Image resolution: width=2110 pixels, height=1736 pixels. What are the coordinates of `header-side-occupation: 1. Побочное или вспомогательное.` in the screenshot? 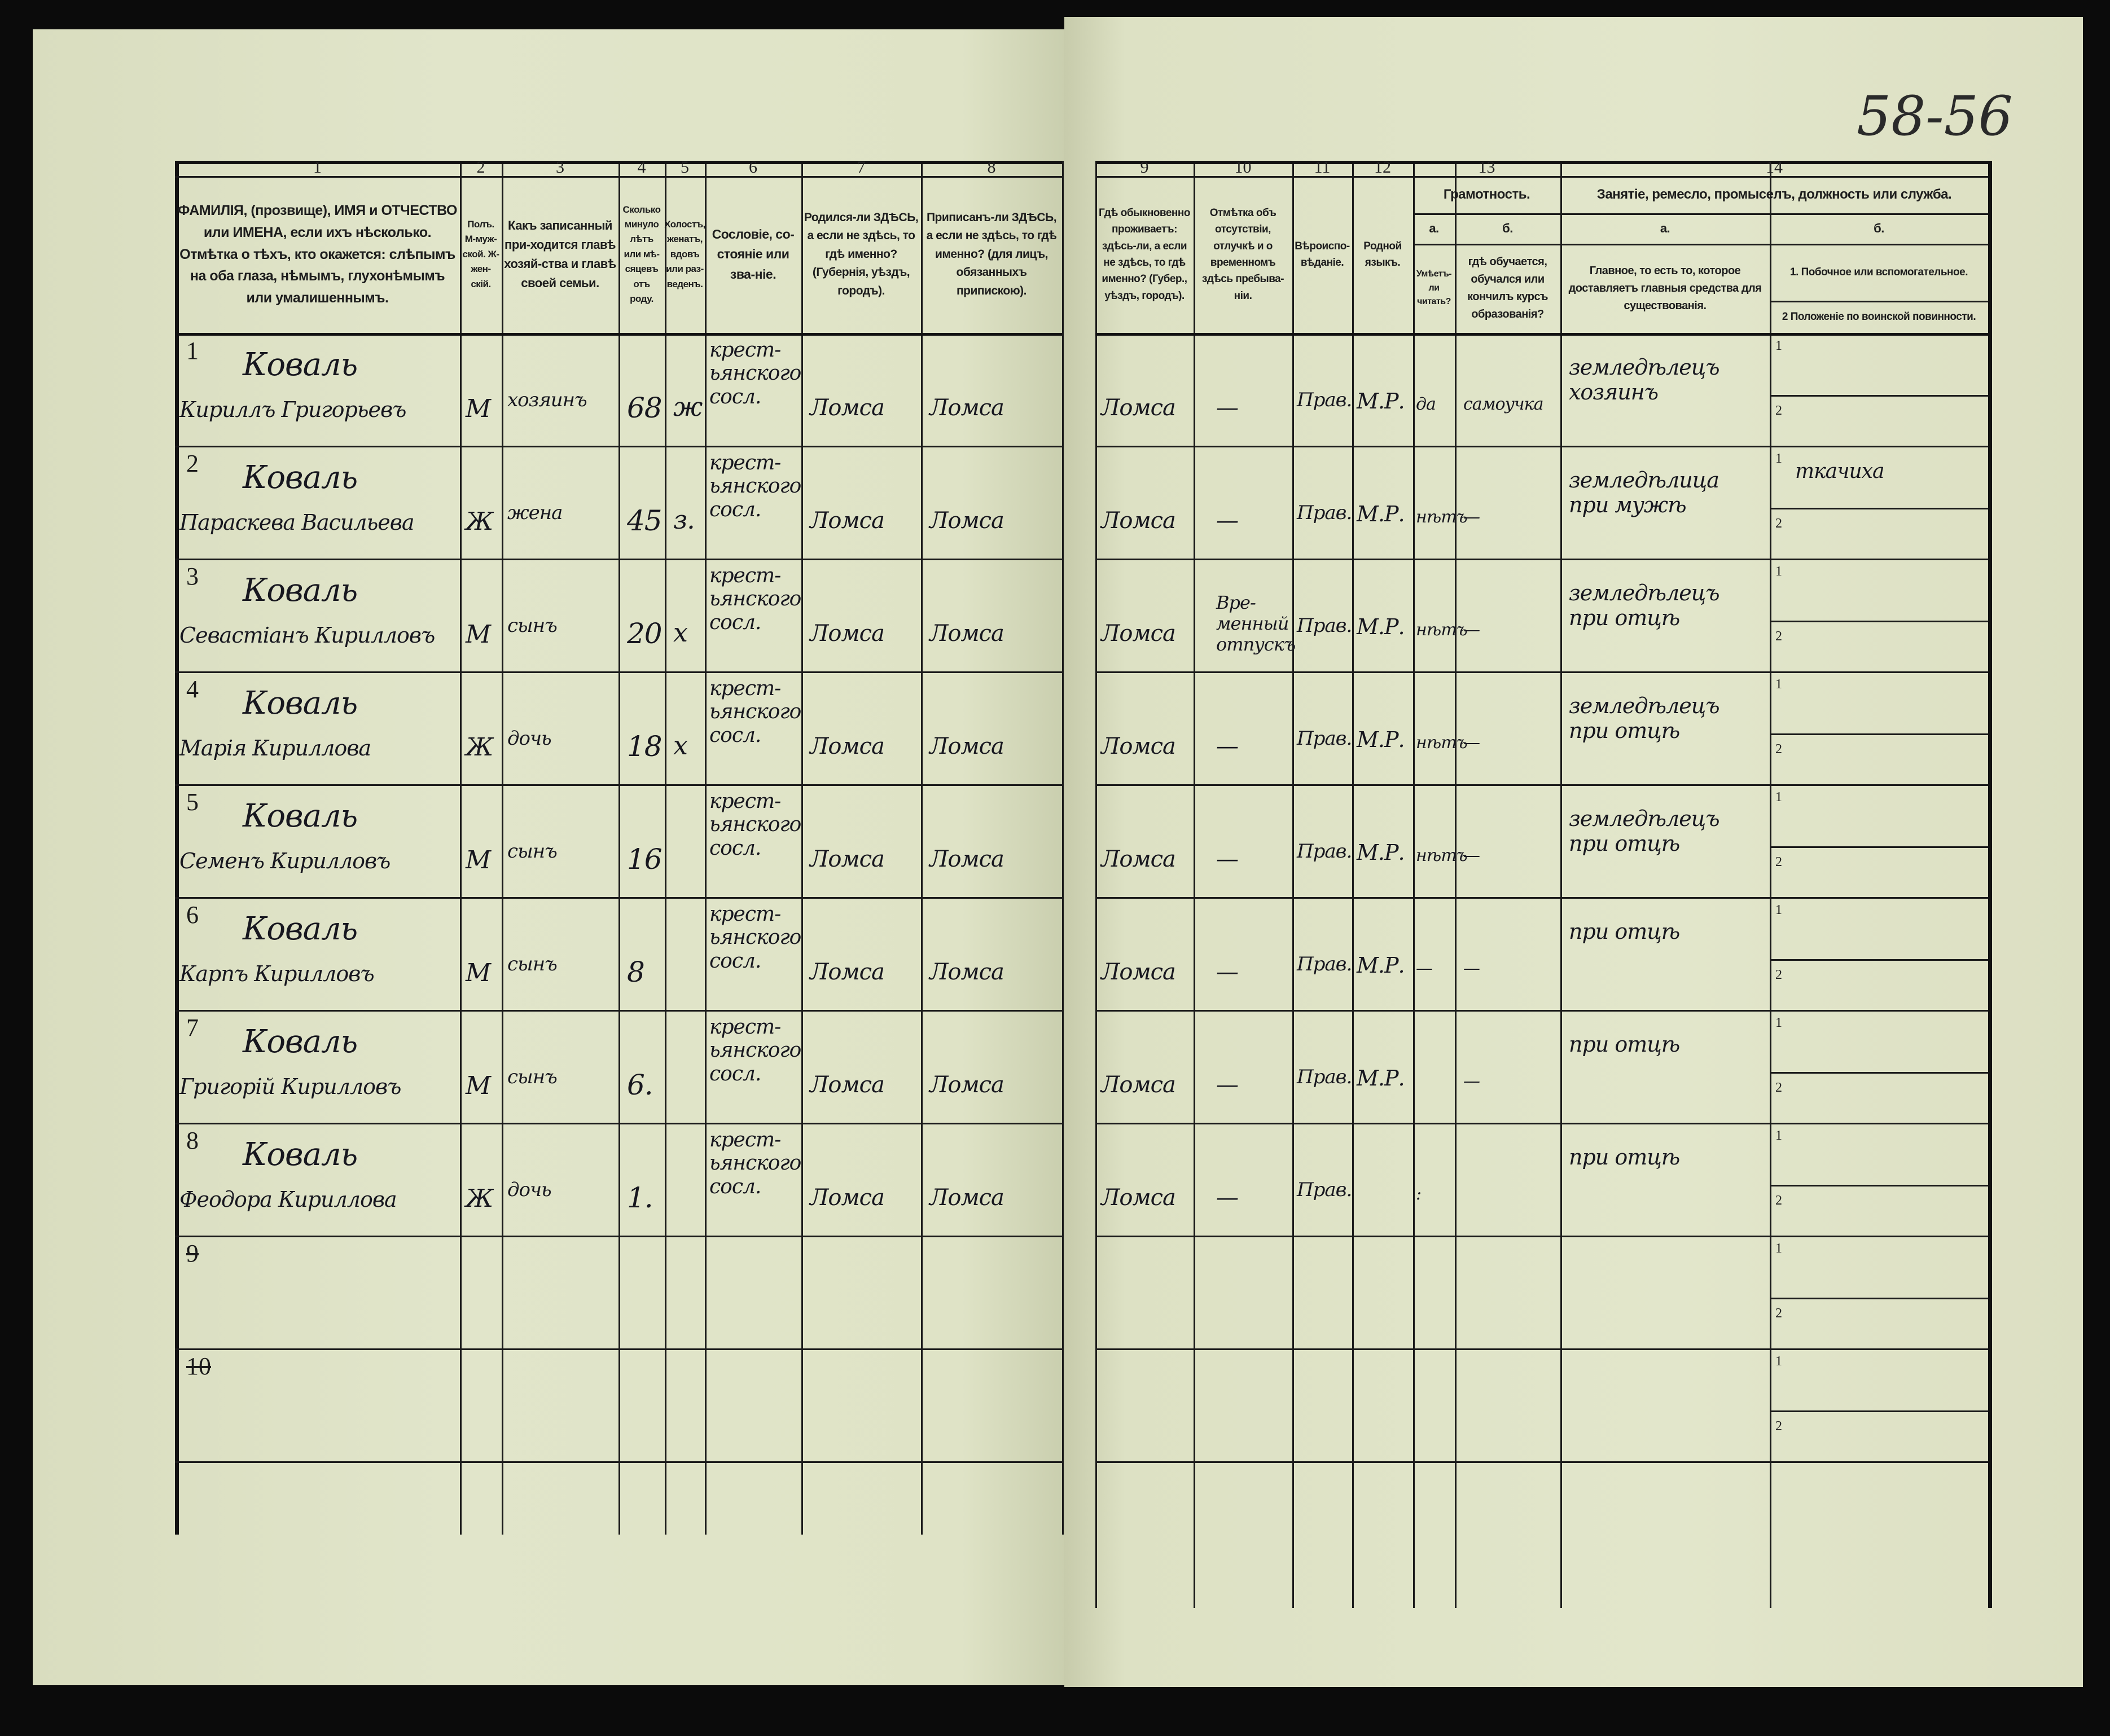 It's located at (1879, 272).